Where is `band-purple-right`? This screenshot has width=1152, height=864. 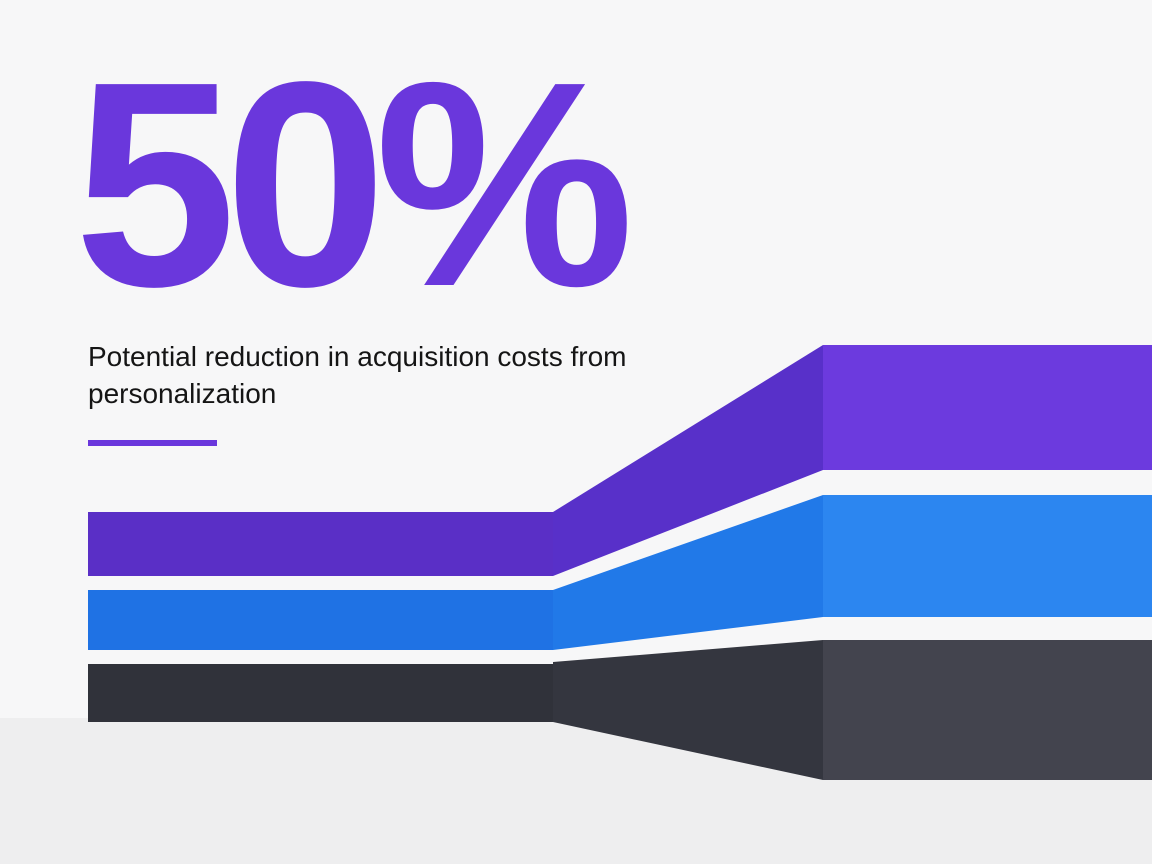
band-purple-right is located at coordinates (987, 407).